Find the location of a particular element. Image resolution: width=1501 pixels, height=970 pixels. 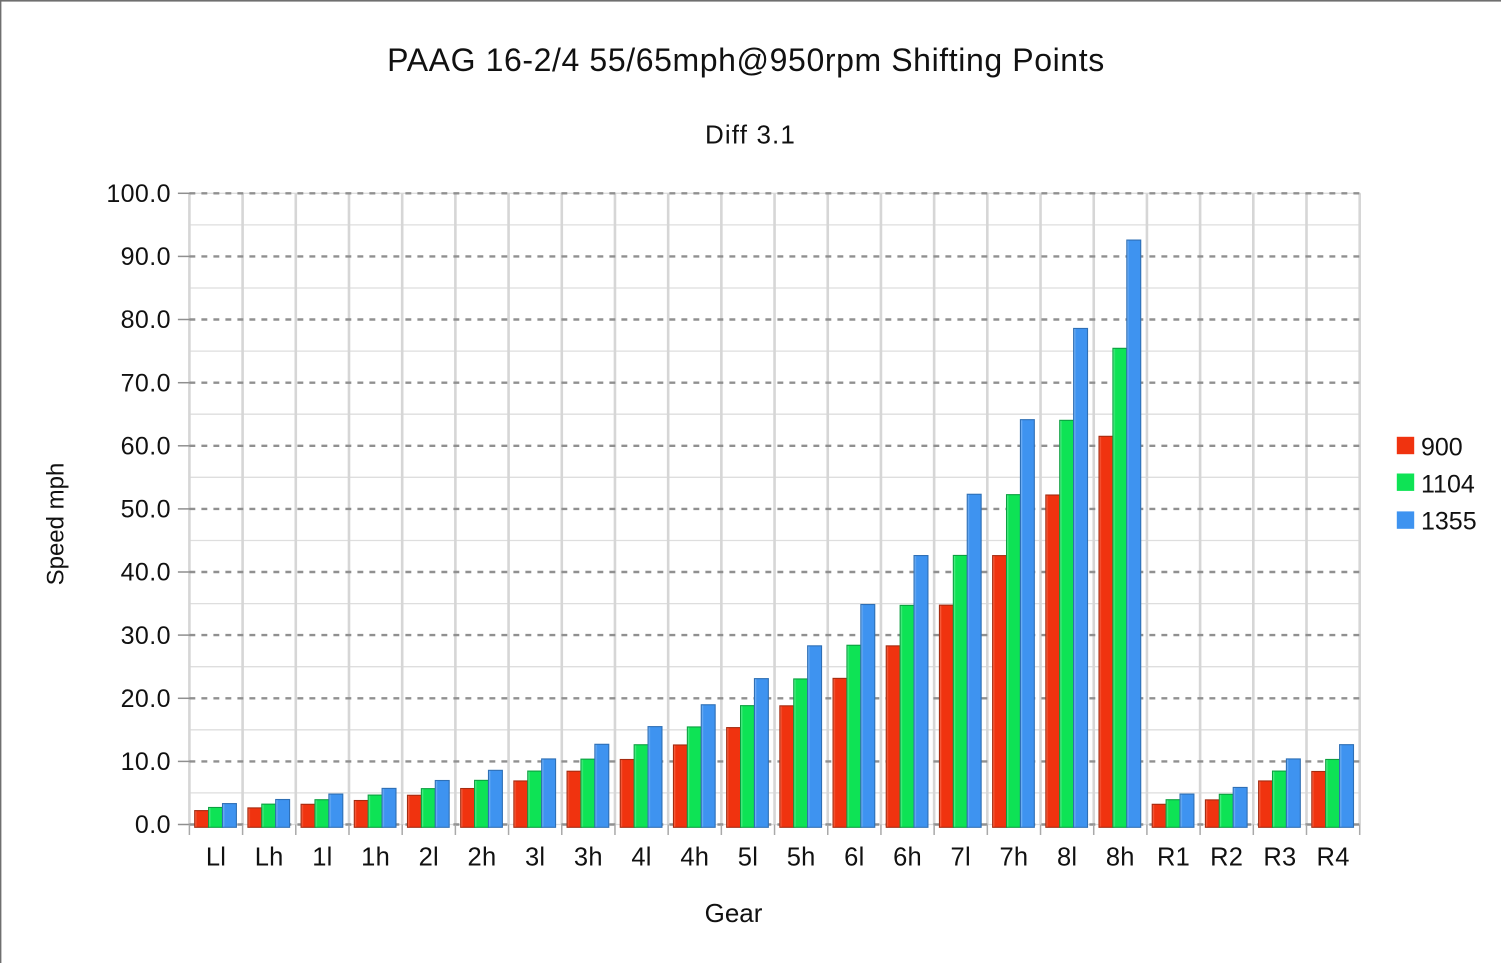

svg-text: 7l is located at coordinates (961, 858).